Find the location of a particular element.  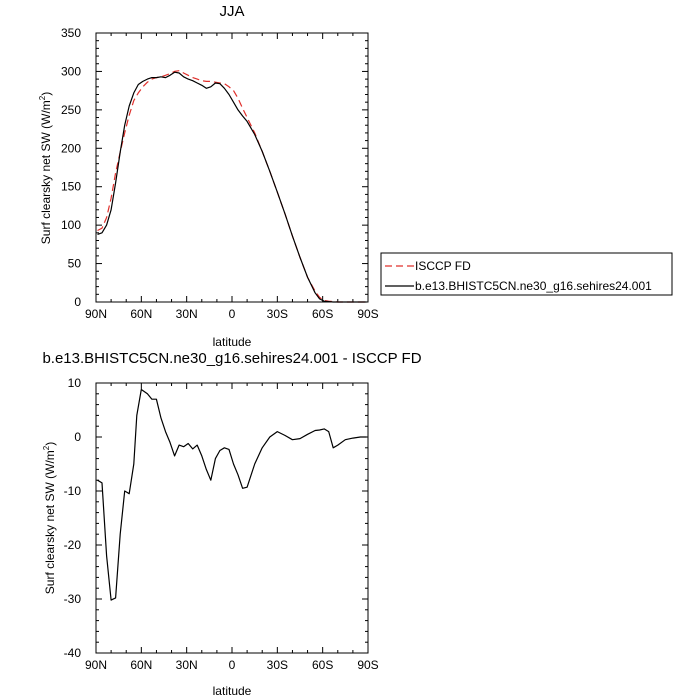

top-y-tick-label: 100 is located at coordinates (71, 225).